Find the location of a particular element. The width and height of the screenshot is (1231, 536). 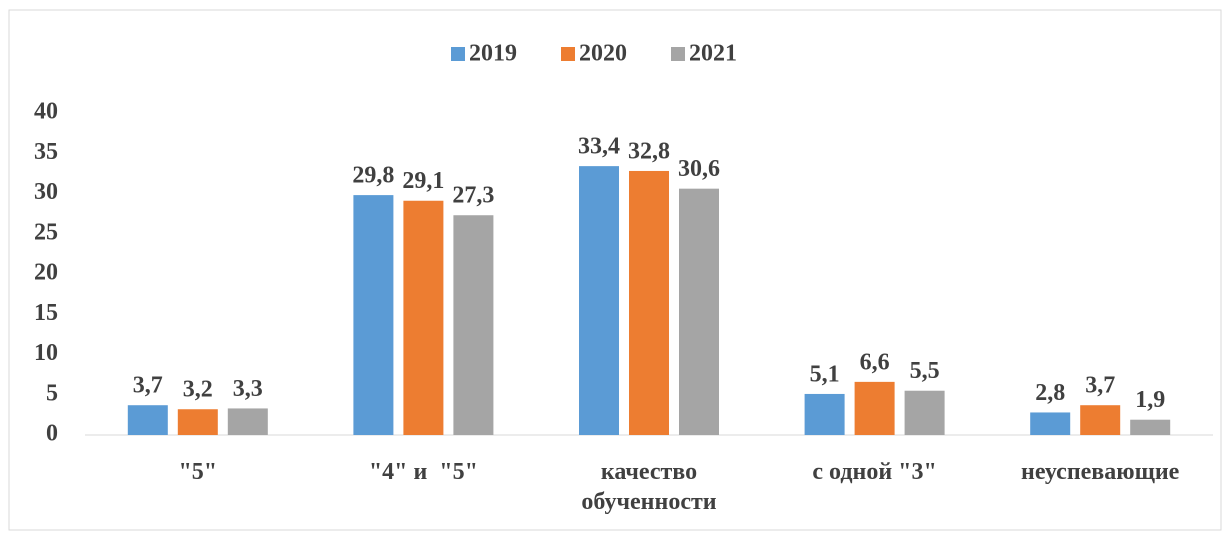

y-tick-label: 10 is located at coordinates (46, 353).